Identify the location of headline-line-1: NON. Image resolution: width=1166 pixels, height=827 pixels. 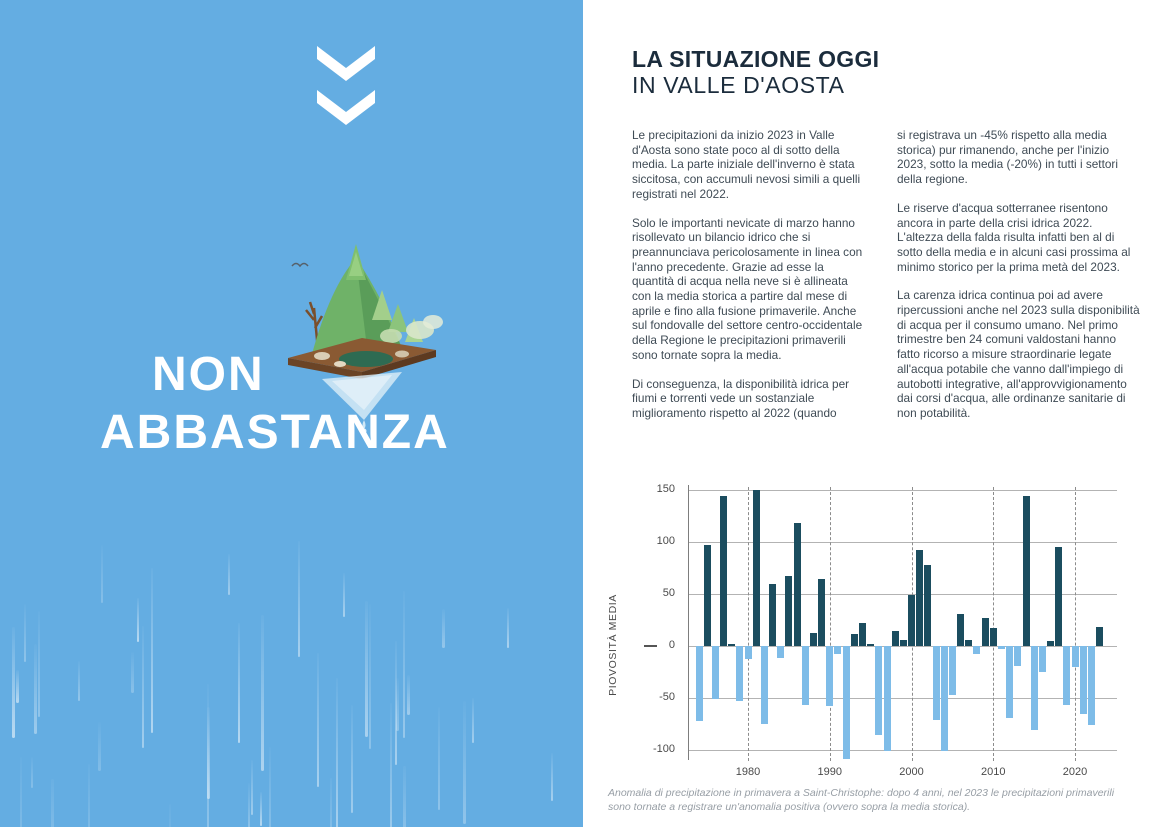
(208, 374).